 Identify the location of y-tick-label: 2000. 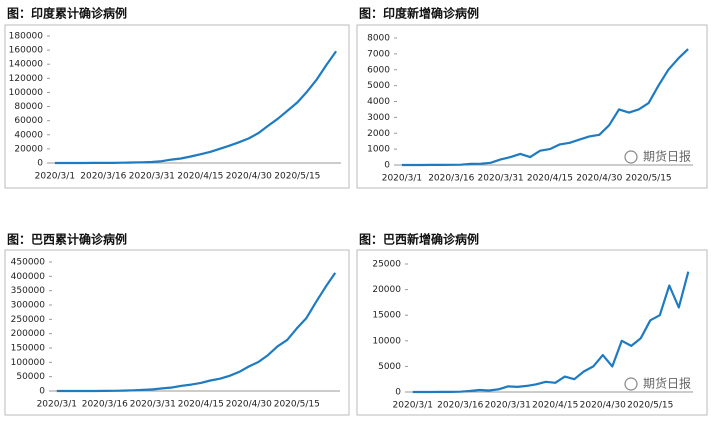
(378, 134).